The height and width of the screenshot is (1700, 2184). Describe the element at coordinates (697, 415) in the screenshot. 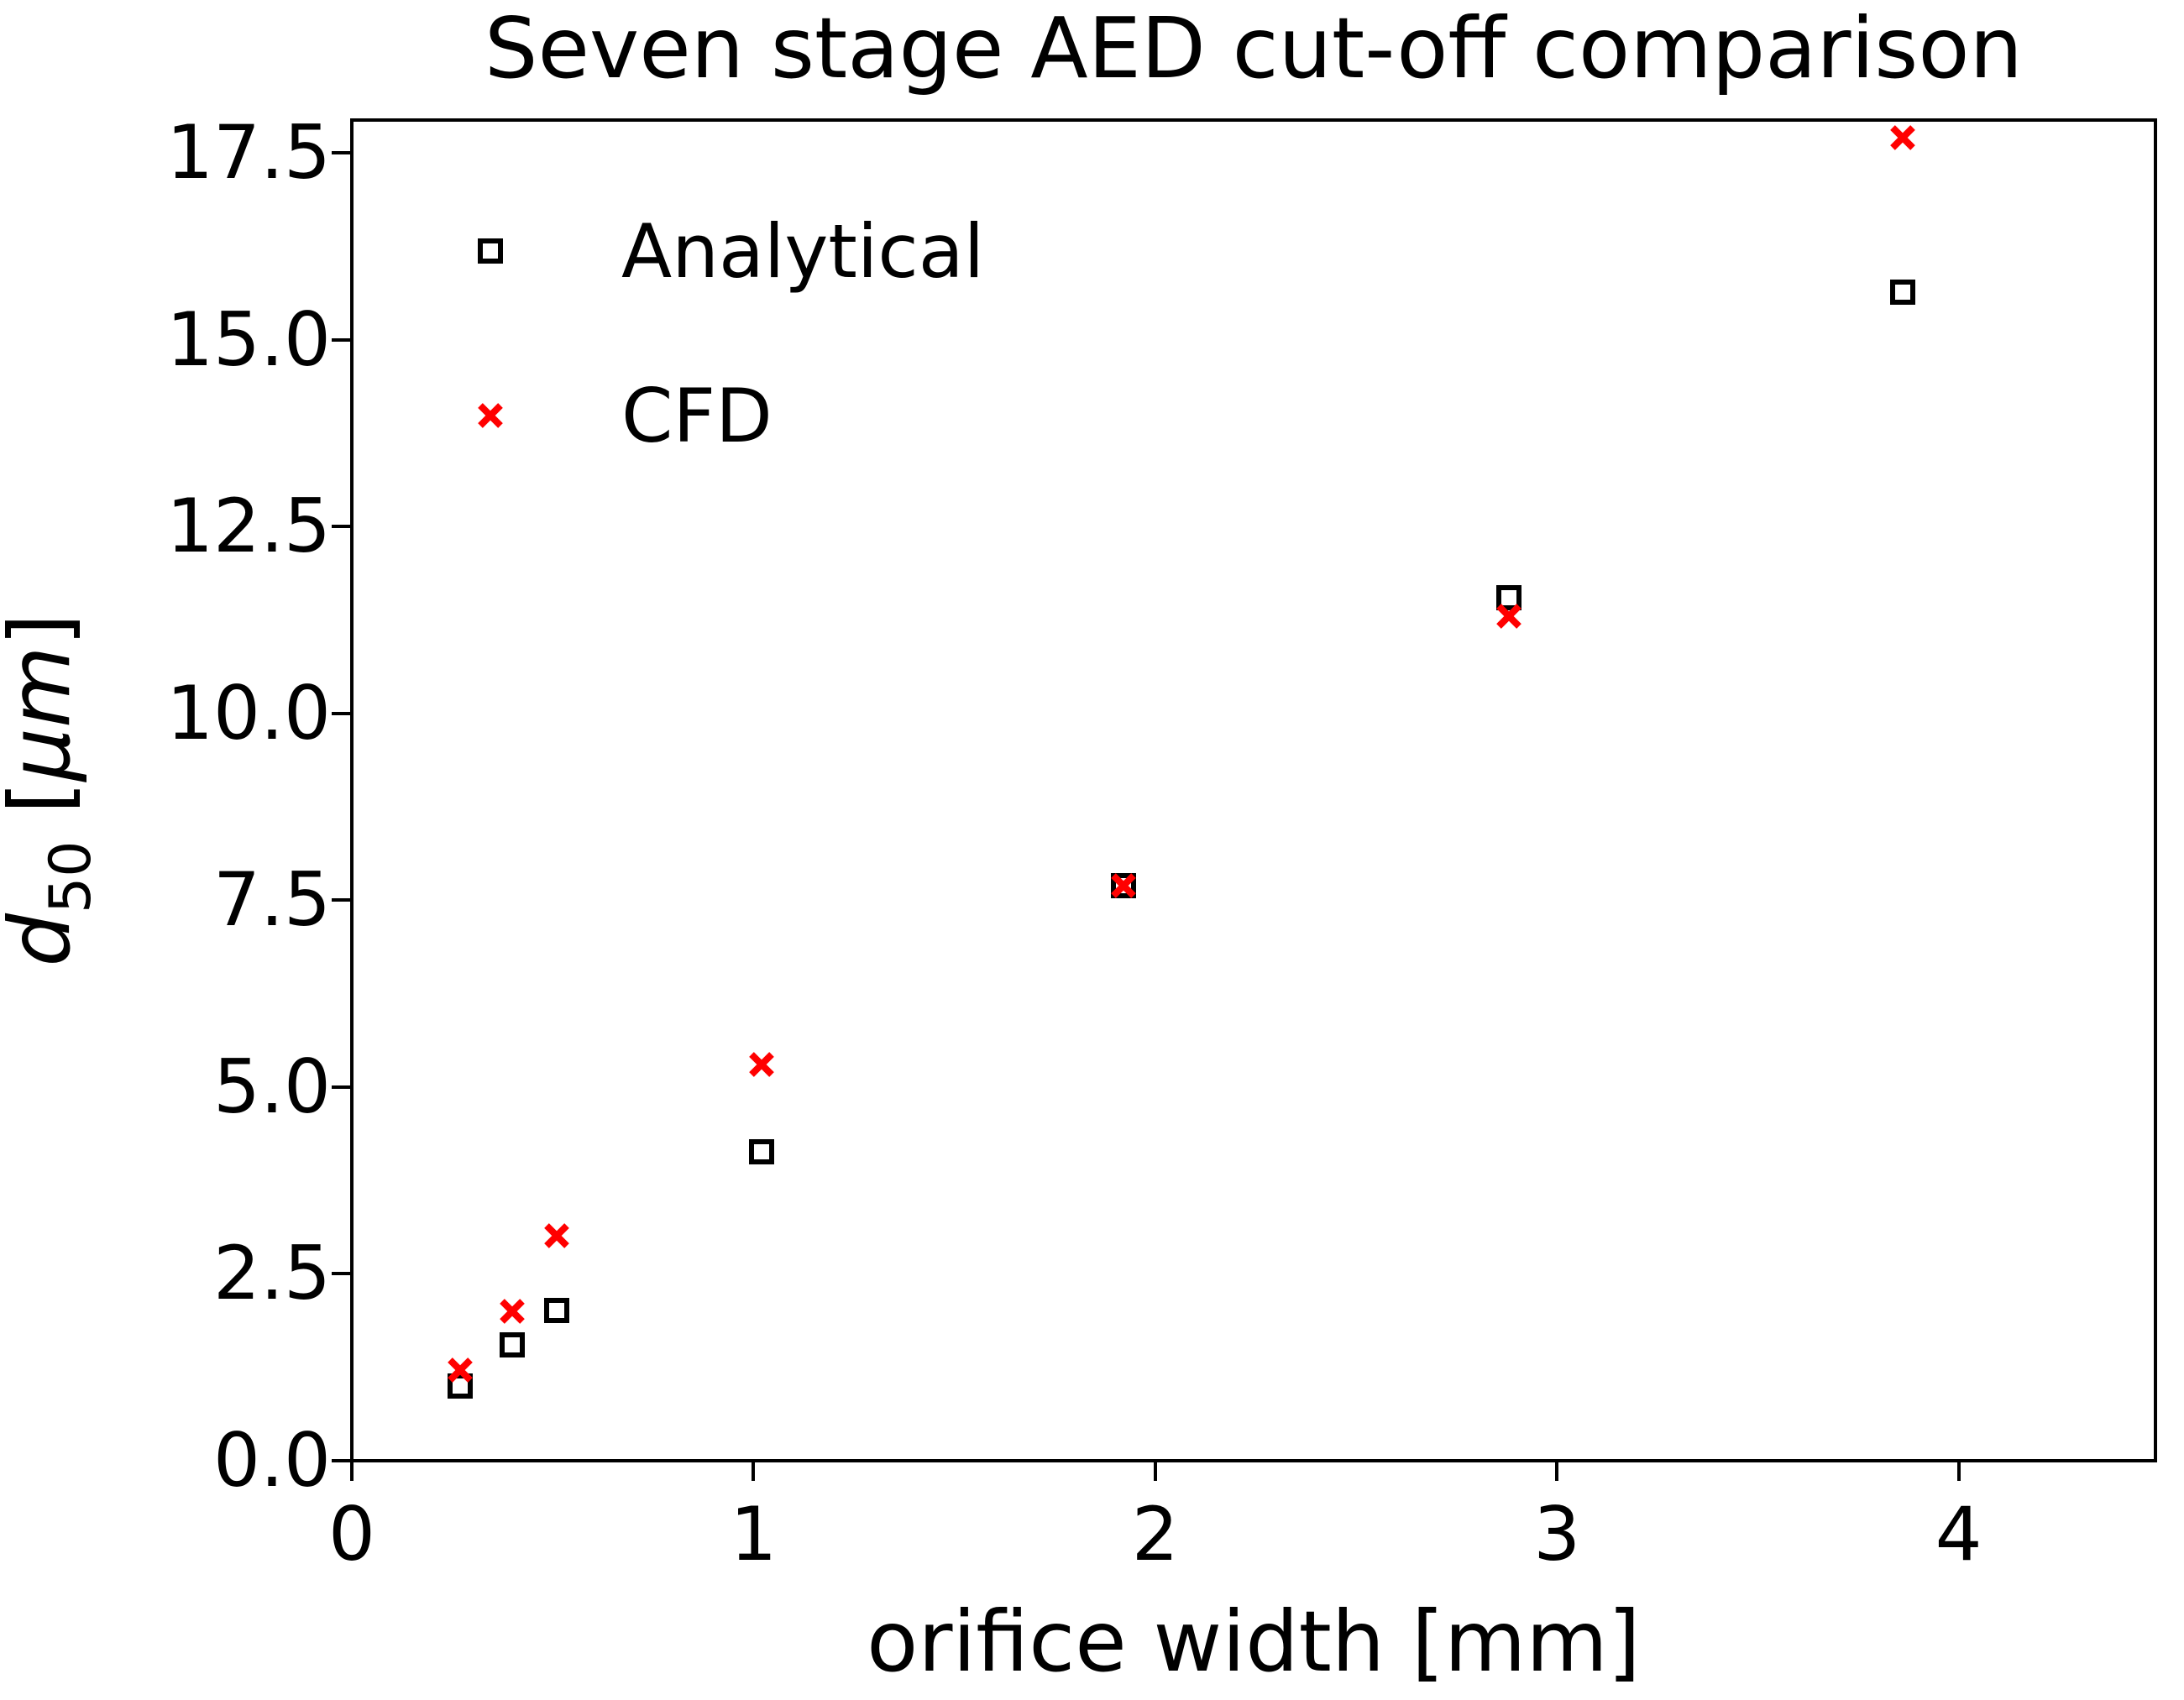

I see `legend-label-cfd: CFD` at that location.